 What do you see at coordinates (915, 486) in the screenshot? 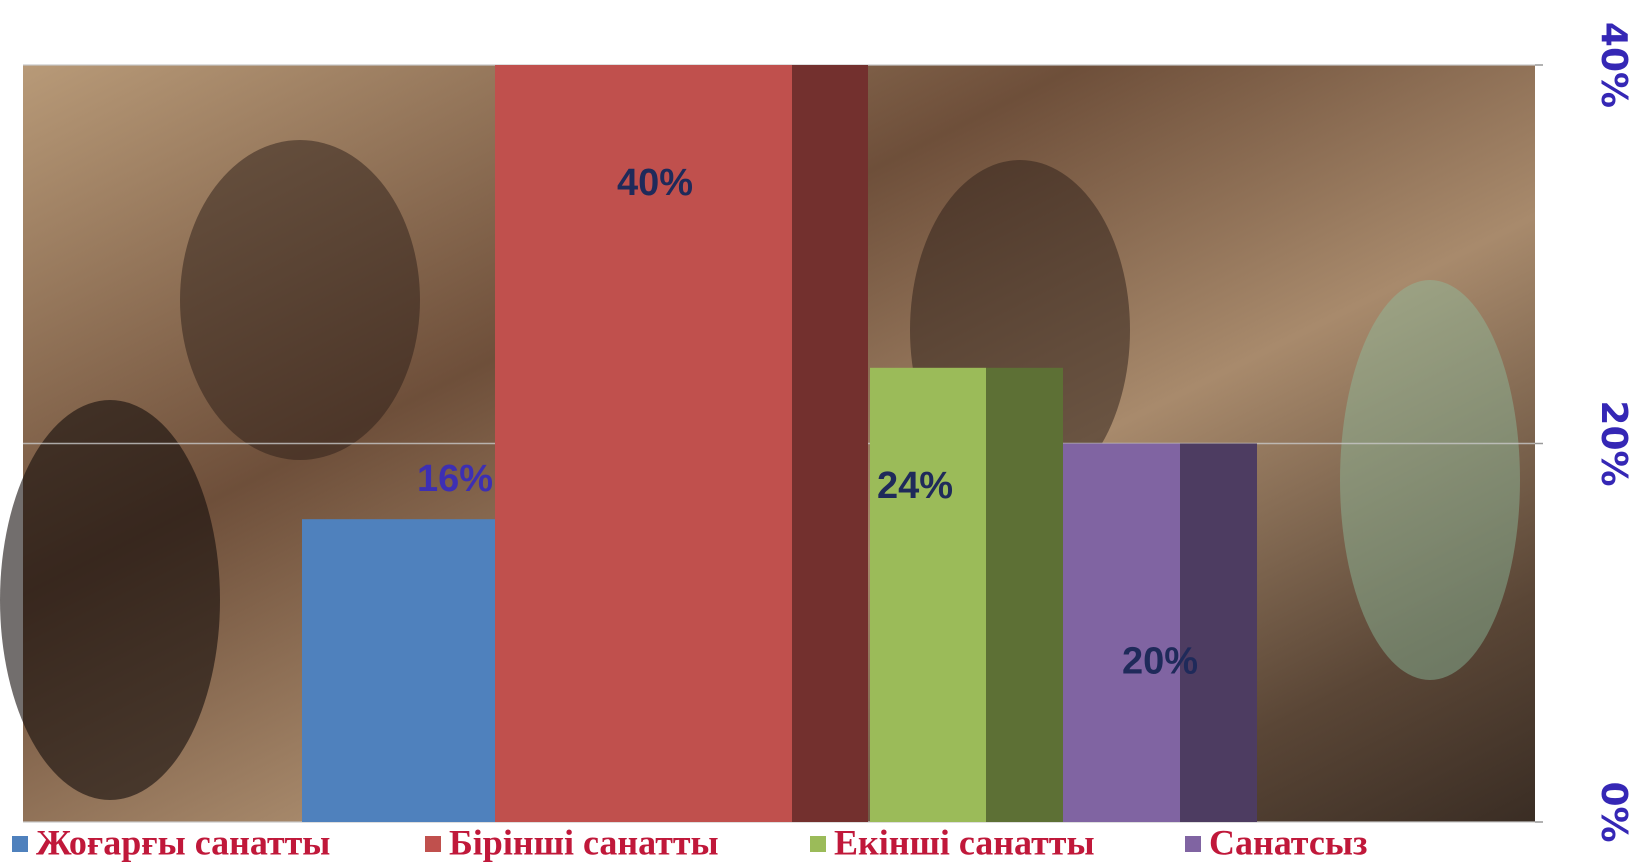
I see `data-label: 24%` at bounding box center [915, 486].